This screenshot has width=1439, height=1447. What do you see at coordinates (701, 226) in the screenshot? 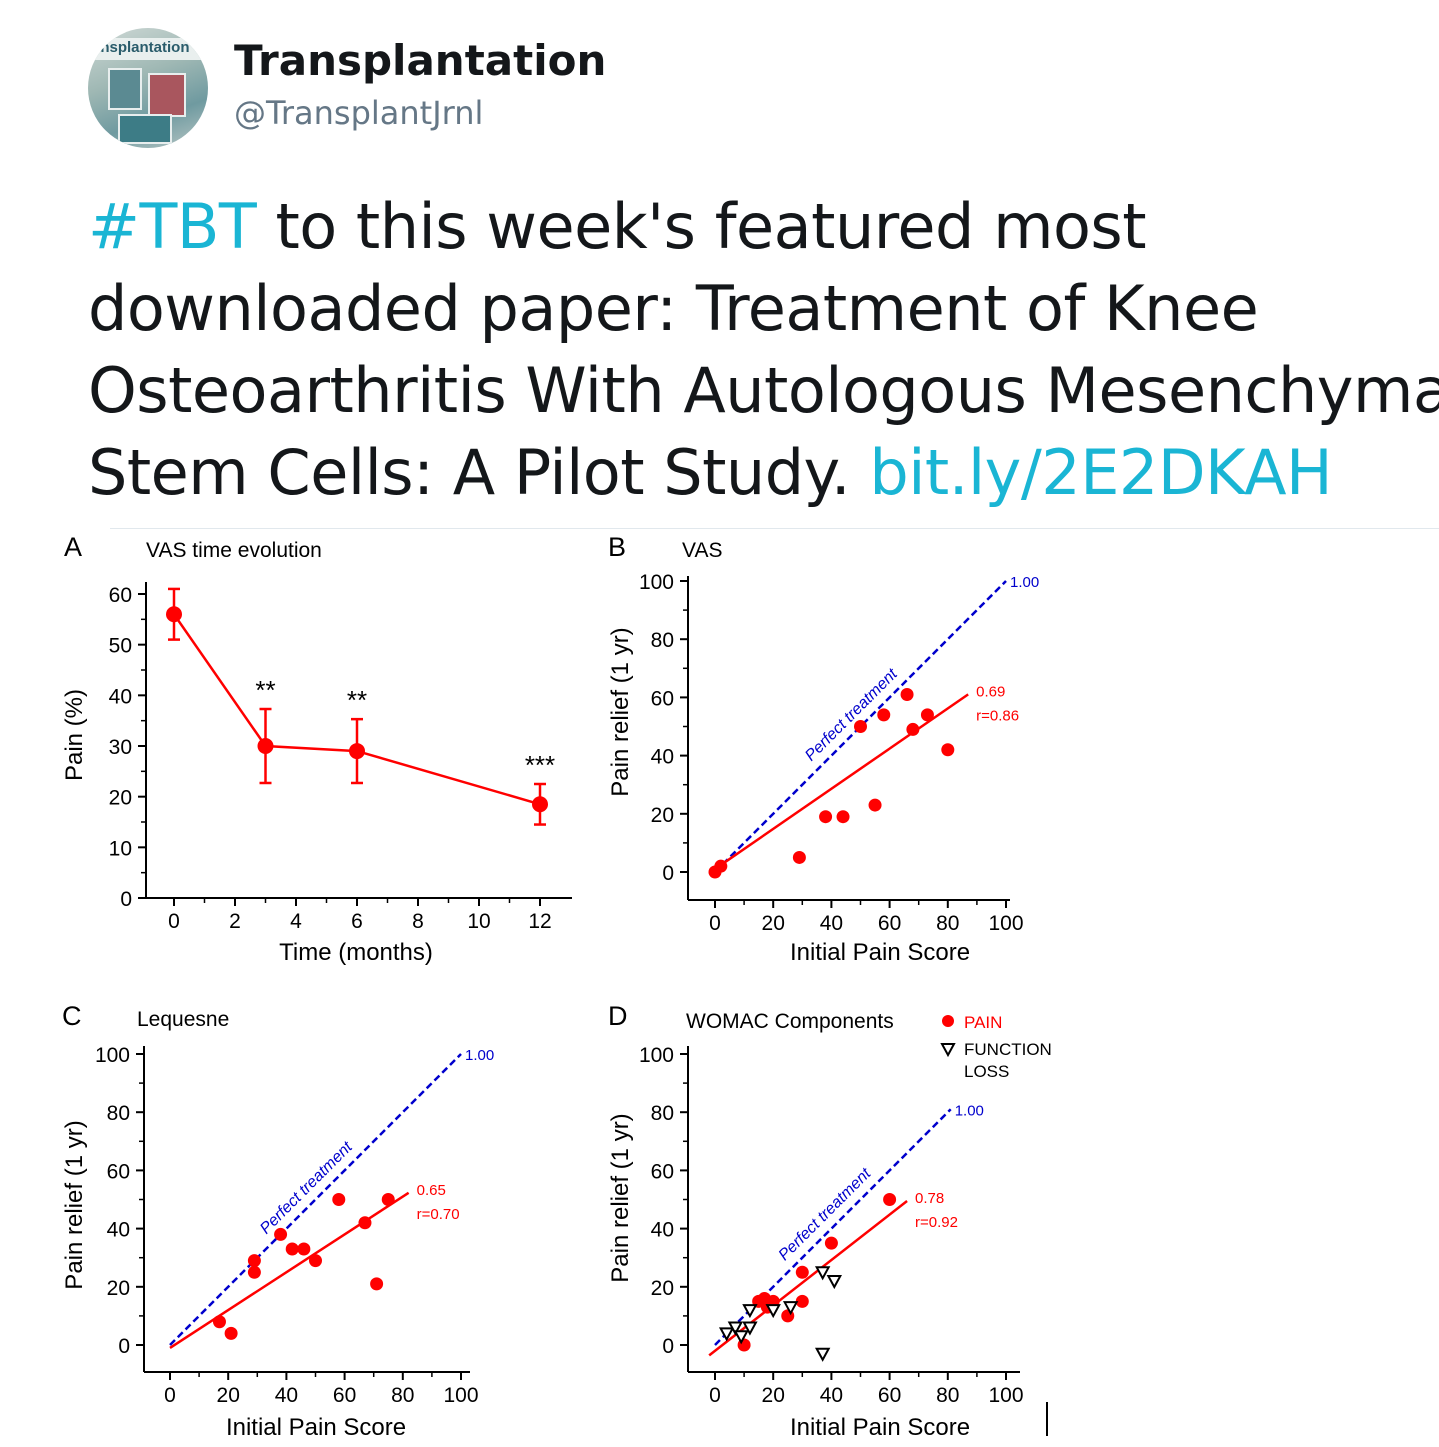
I see `tweet-text-segment: to this week's featured most` at bounding box center [701, 226].